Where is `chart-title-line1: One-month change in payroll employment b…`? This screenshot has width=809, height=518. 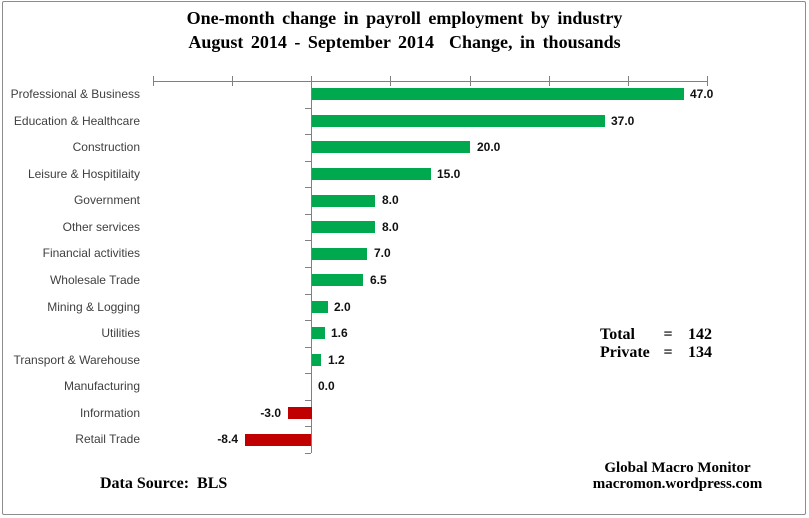 chart-title-line1: One-month change in payroll employment b… is located at coordinates (404, 18).